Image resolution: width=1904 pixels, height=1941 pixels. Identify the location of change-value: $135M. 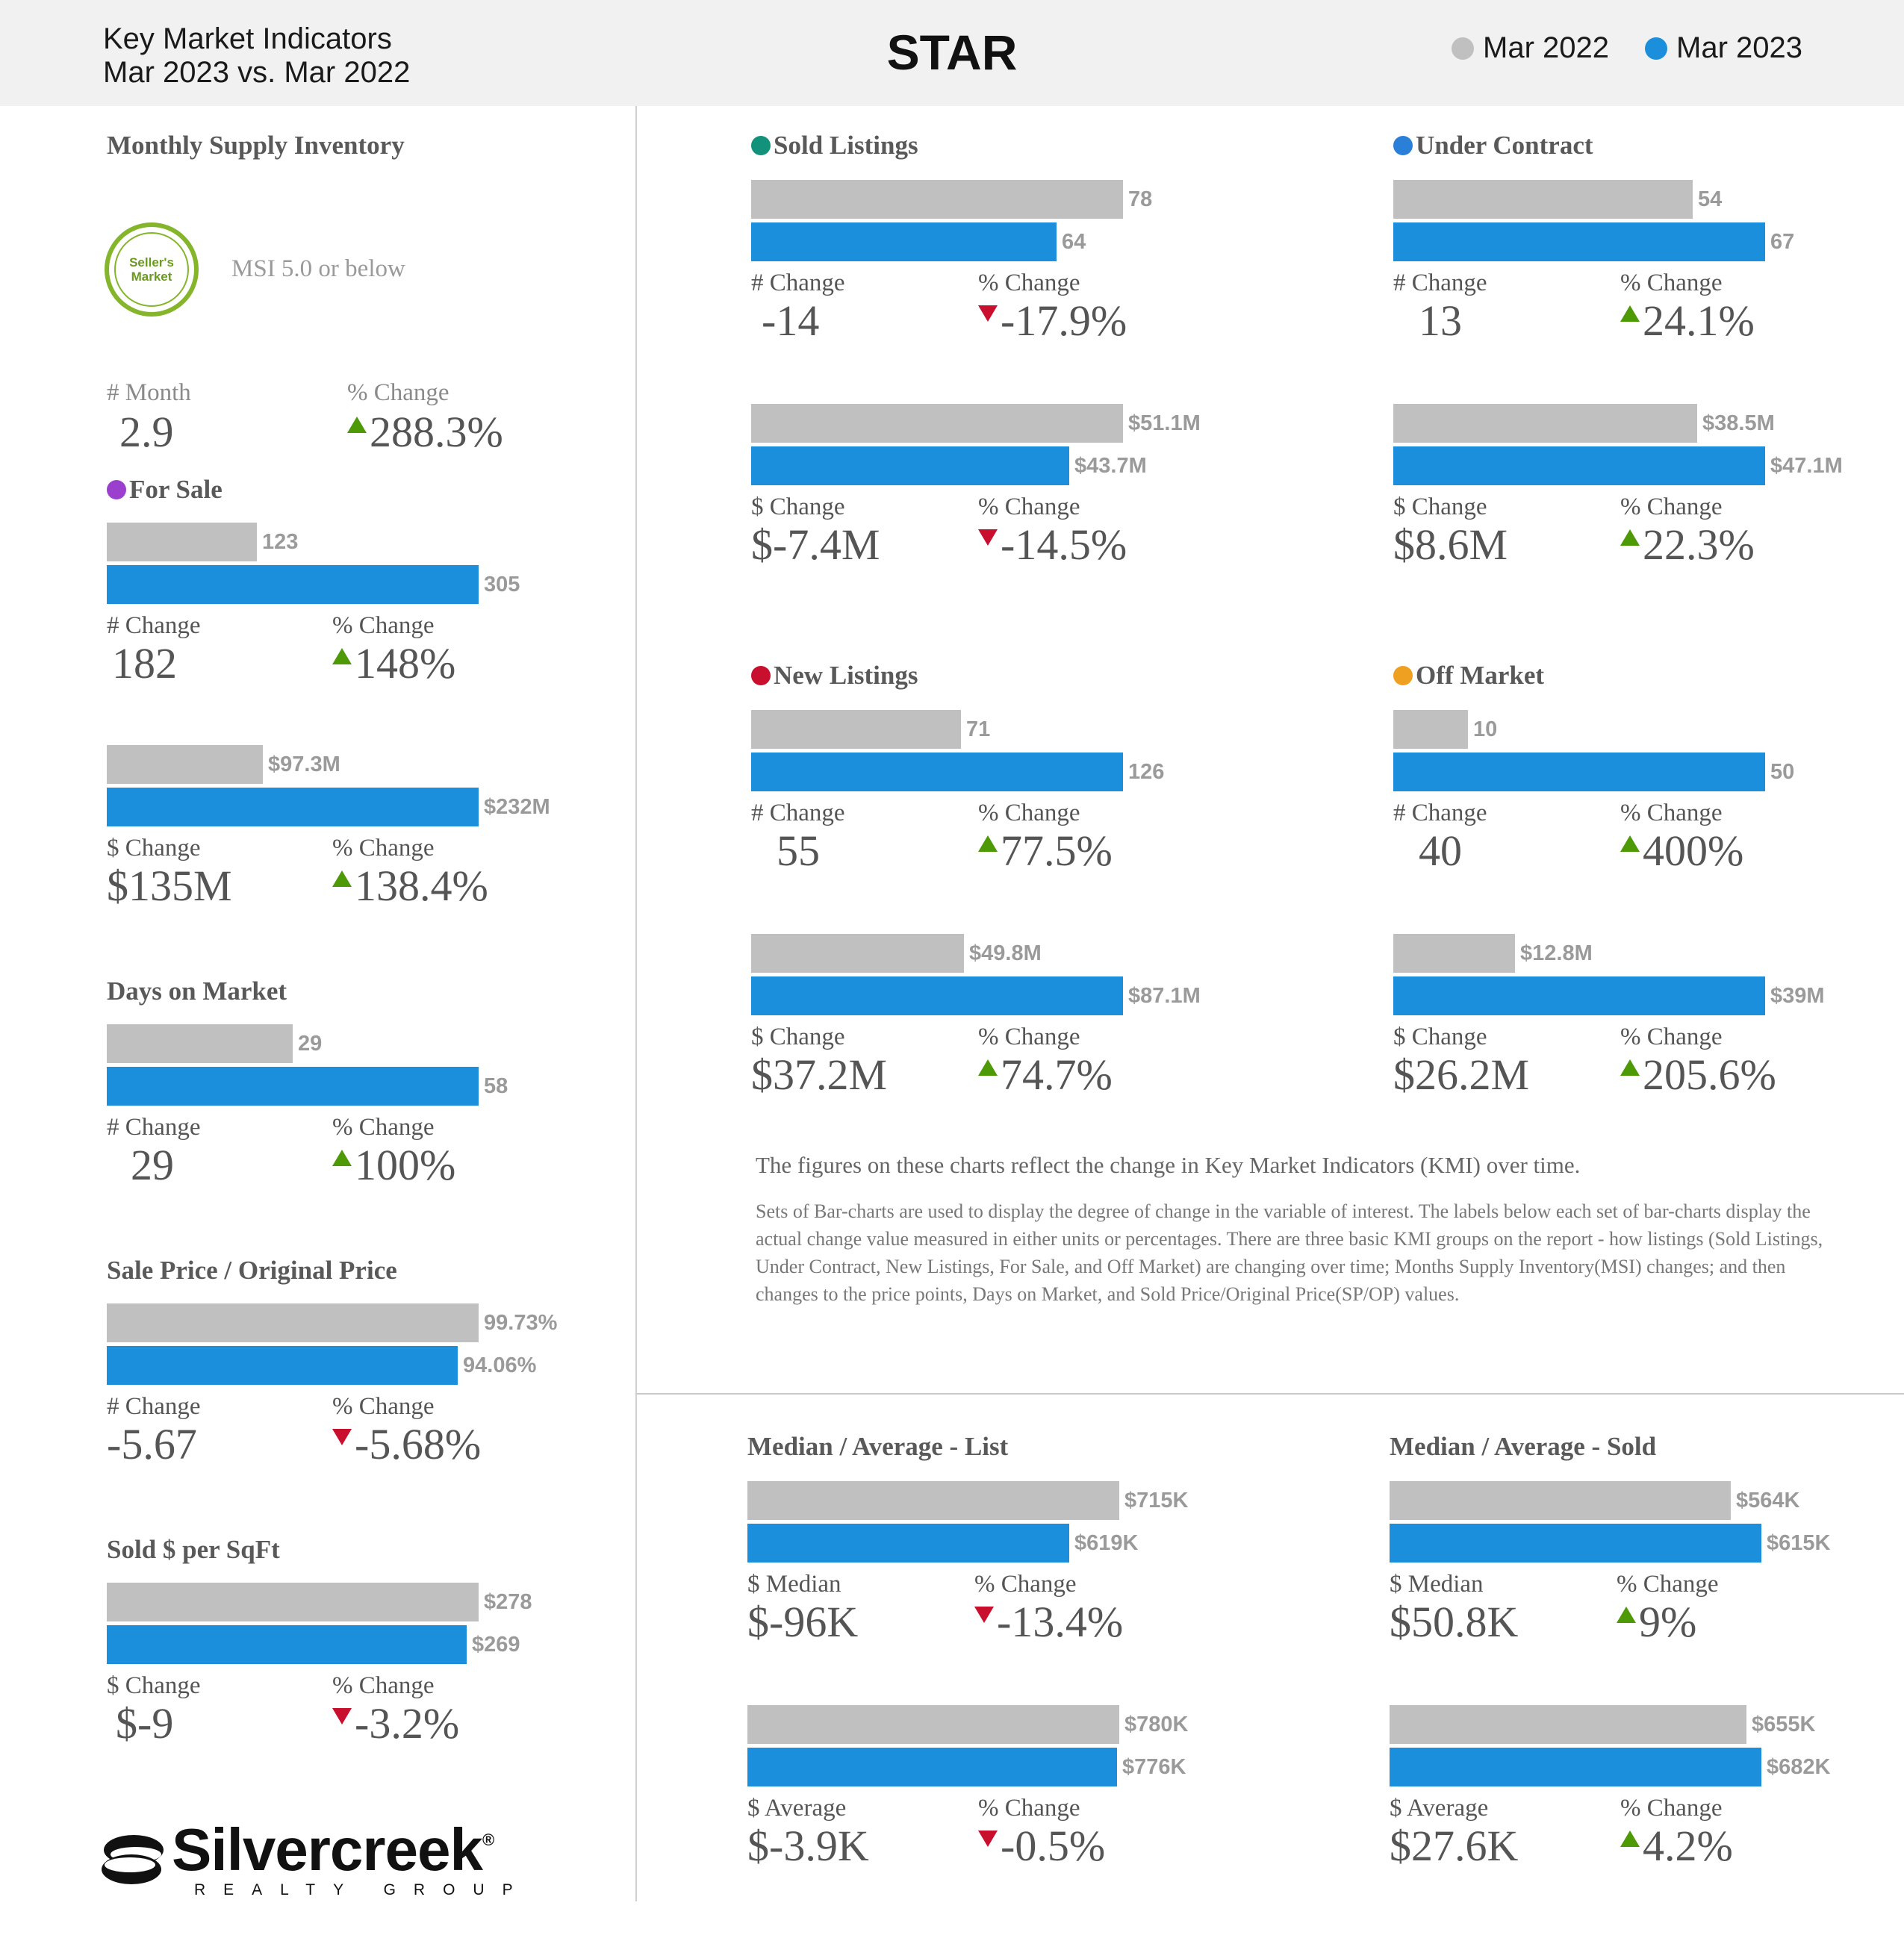
(169, 886).